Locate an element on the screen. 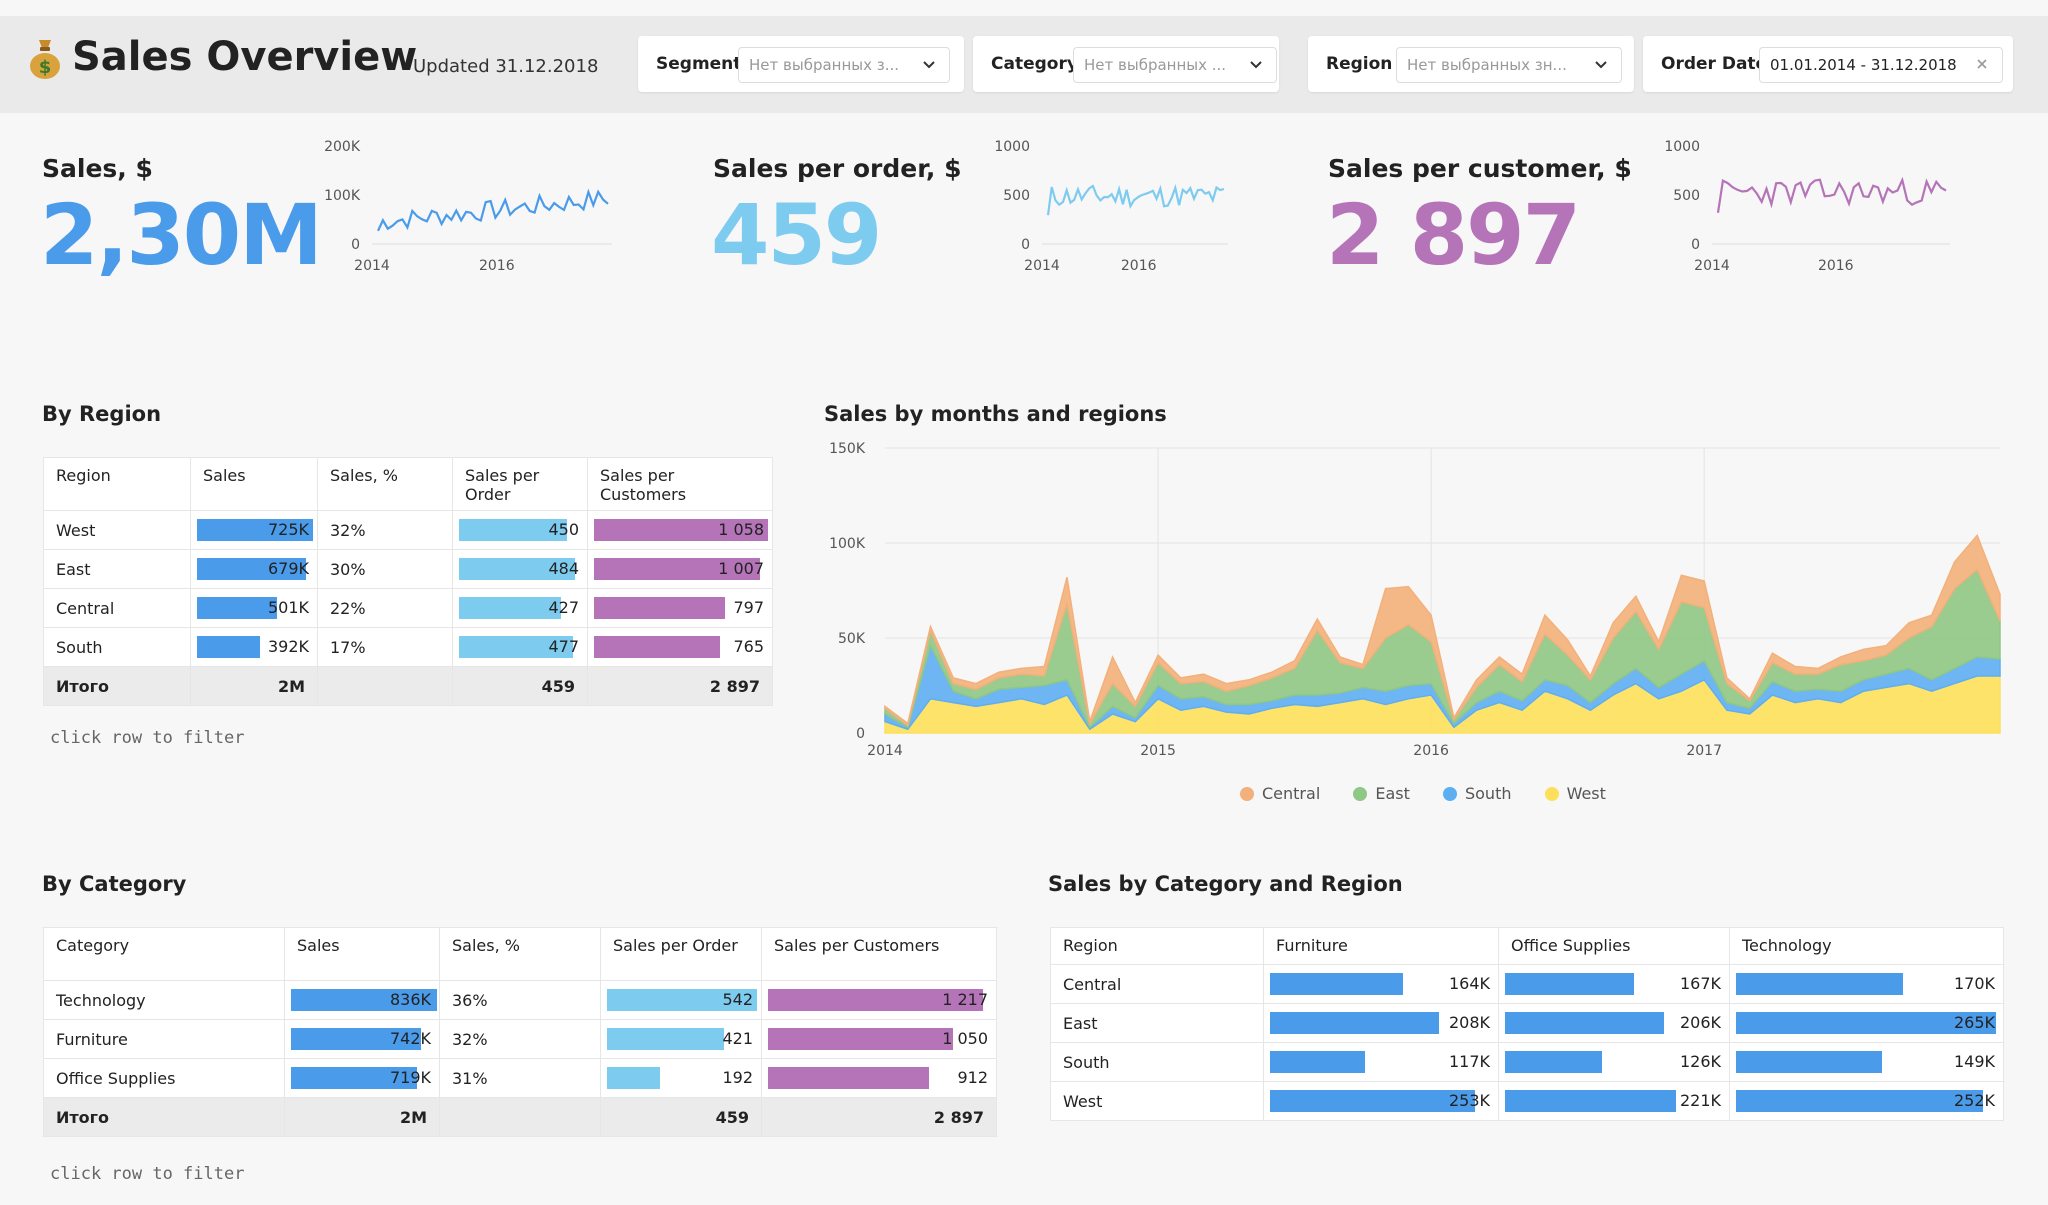 This screenshot has width=2048, height=1205. sales-pct: 17% is located at coordinates (385, 647).